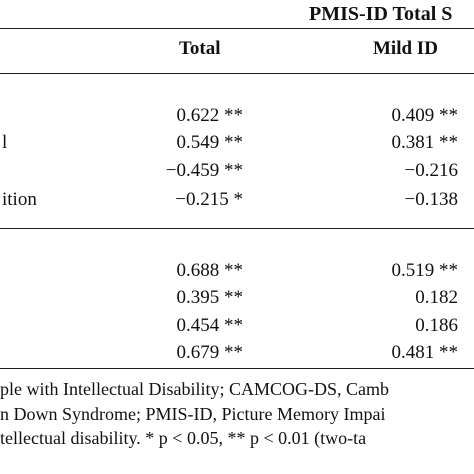 The width and height of the screenshot is (474, 474). I want to click on column-header-total: Total, so click(200, 48).